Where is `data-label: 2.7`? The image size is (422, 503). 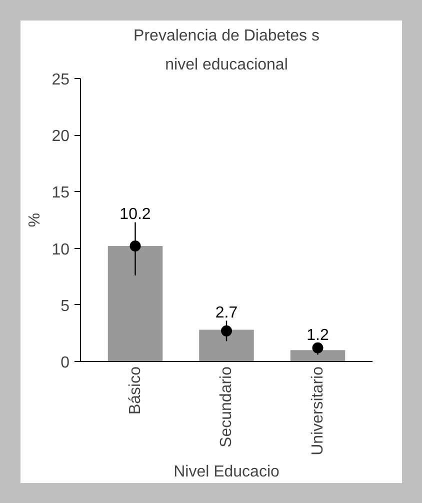 data-label: 2.7 is located at coordinates (226, 313).